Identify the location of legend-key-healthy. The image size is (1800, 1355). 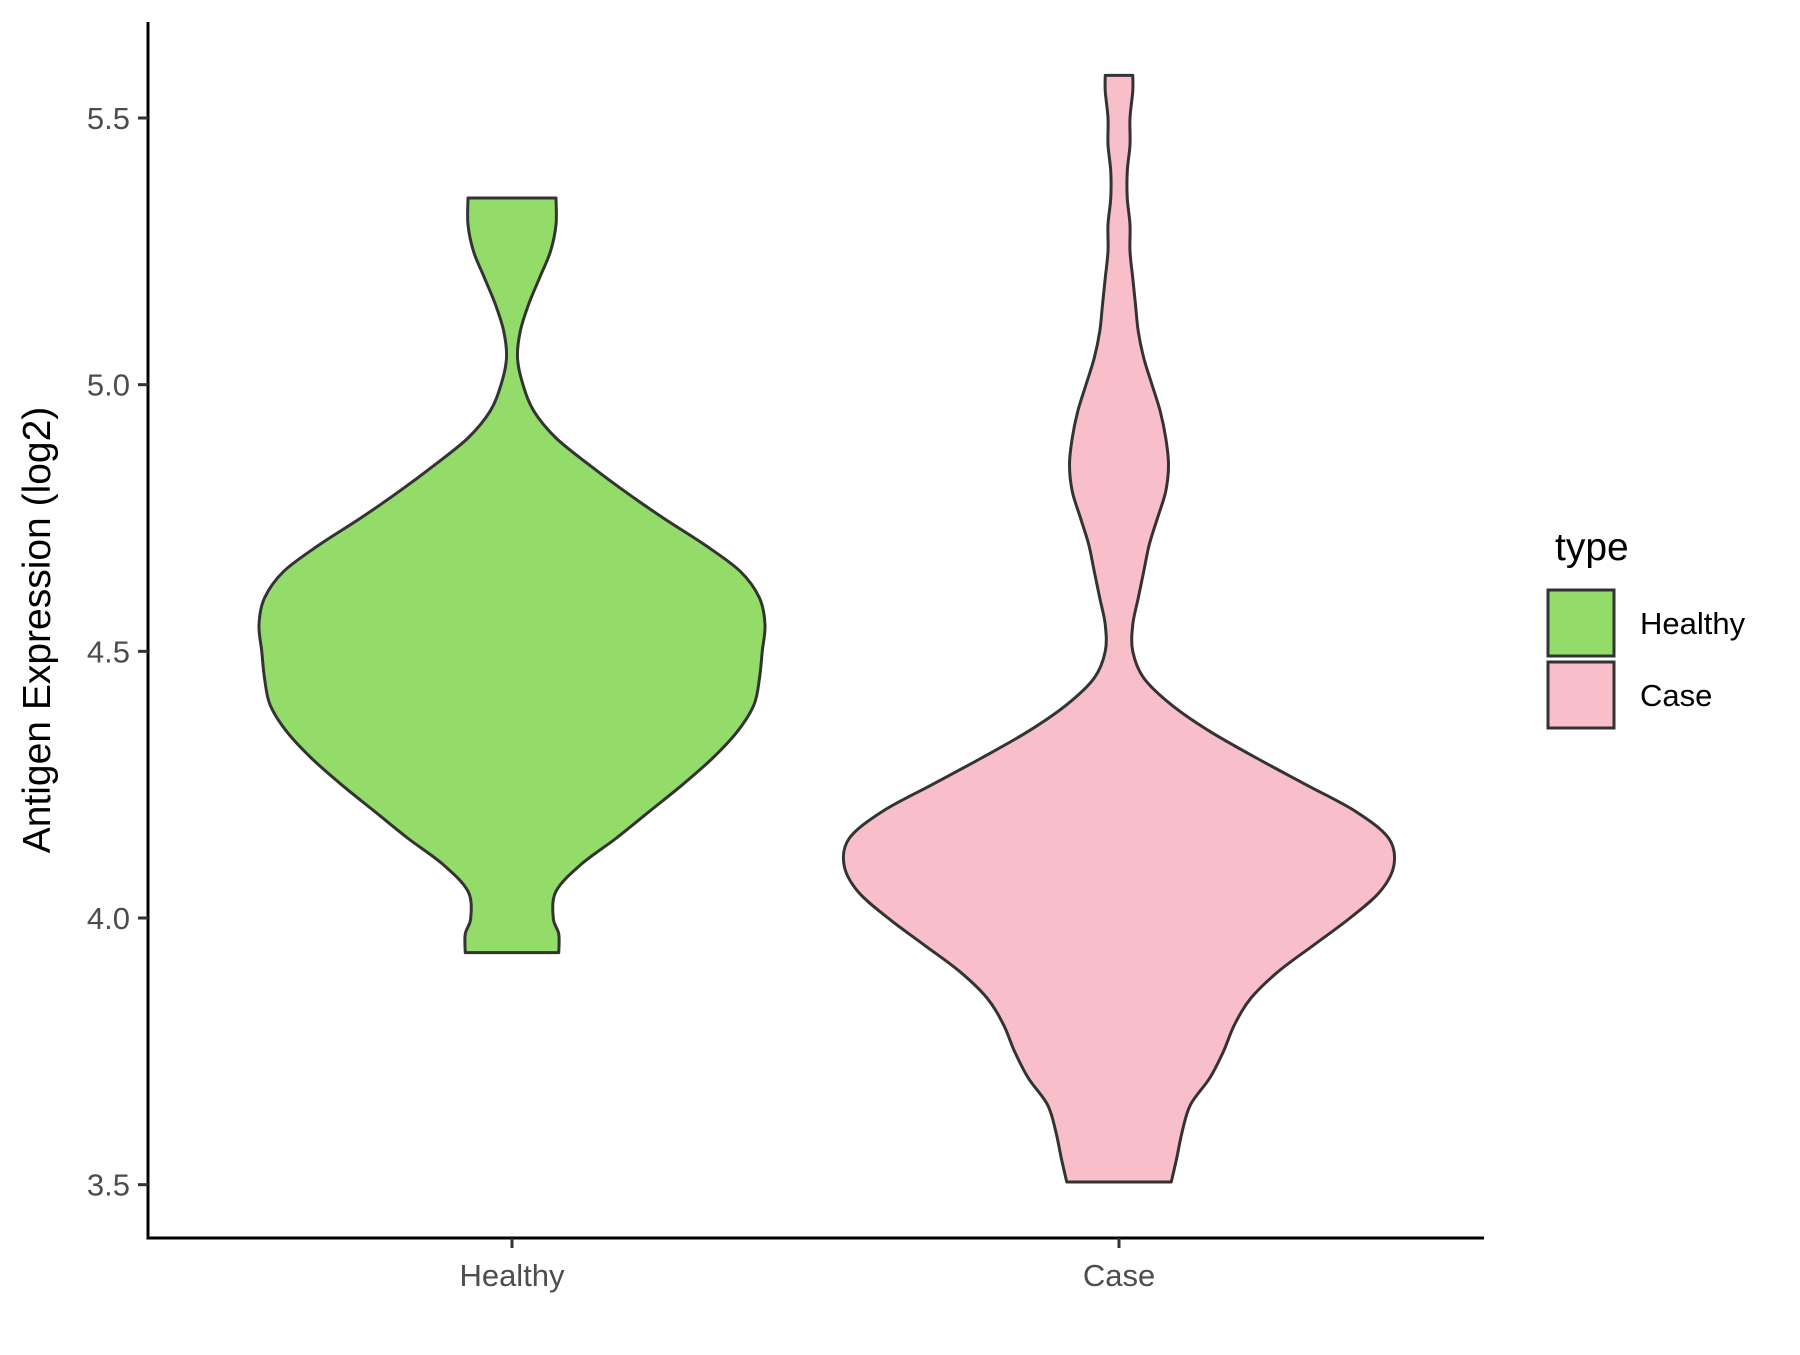
(1581, 623).